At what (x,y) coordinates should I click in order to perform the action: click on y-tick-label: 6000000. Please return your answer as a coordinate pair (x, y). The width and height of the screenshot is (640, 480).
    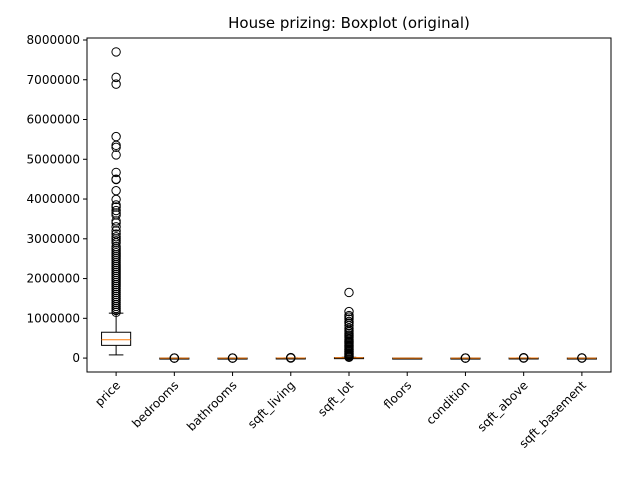
    Looking at the image, I should click on (53, 120).